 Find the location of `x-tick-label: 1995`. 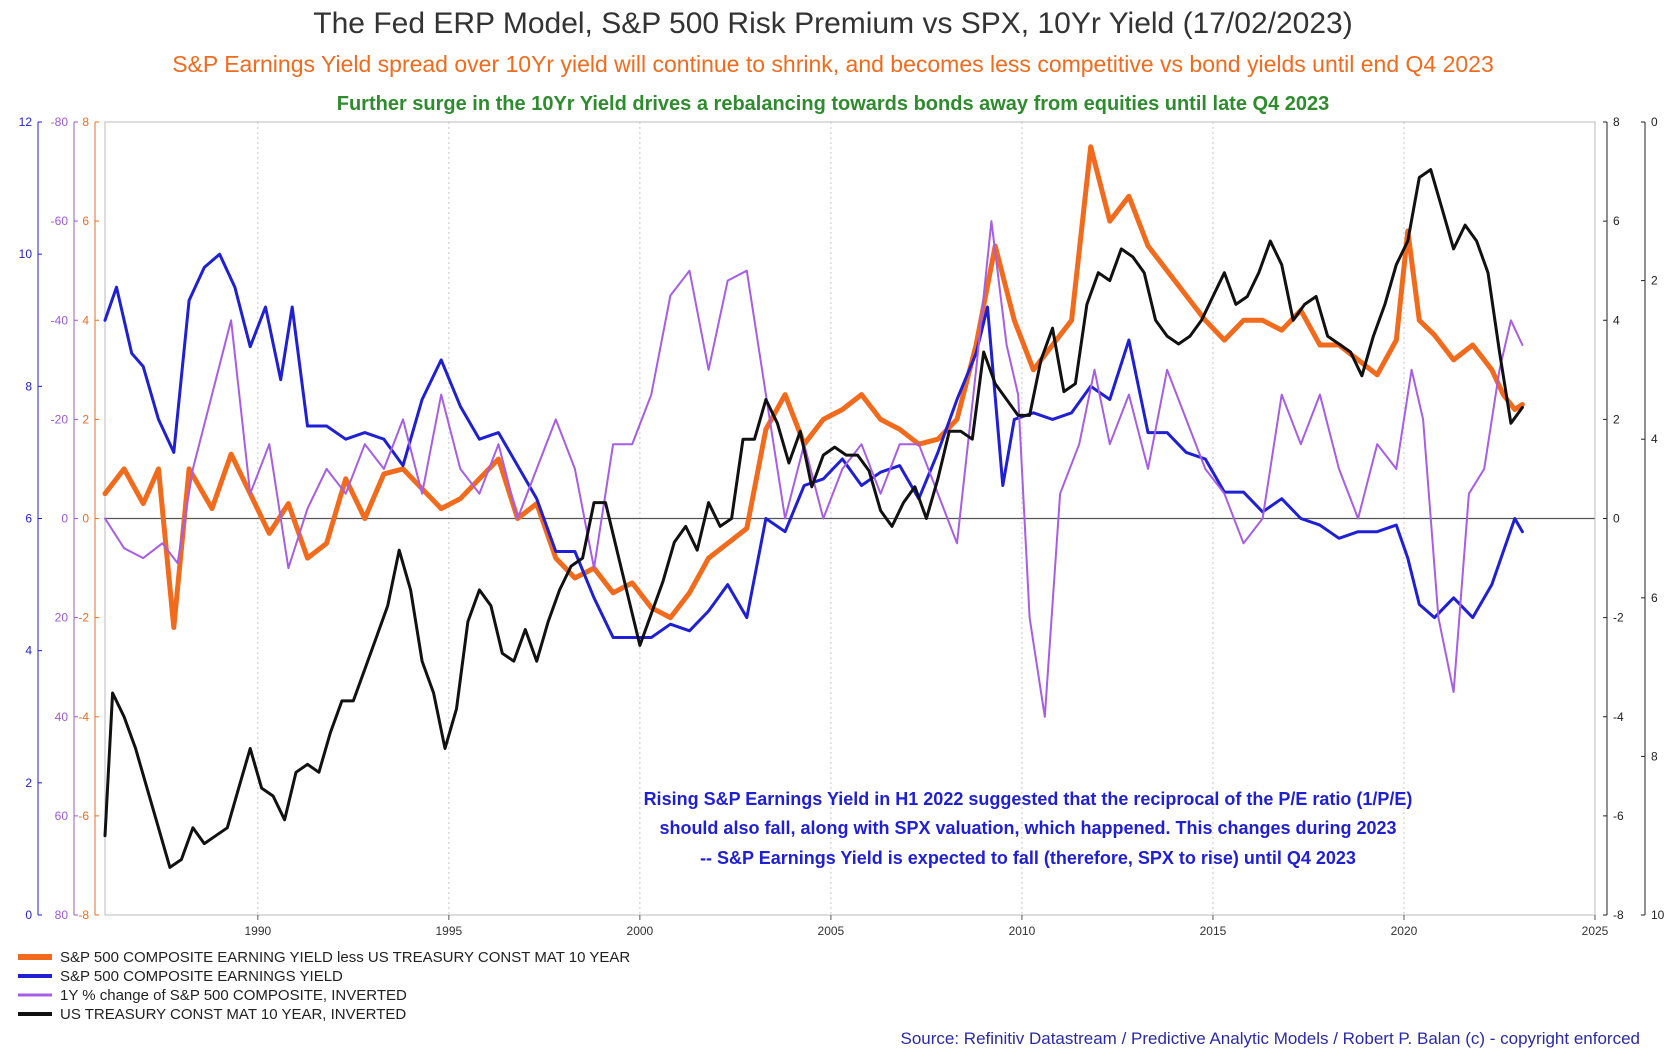

x-tick-label: 1995 is located at coordinates (448, 931).